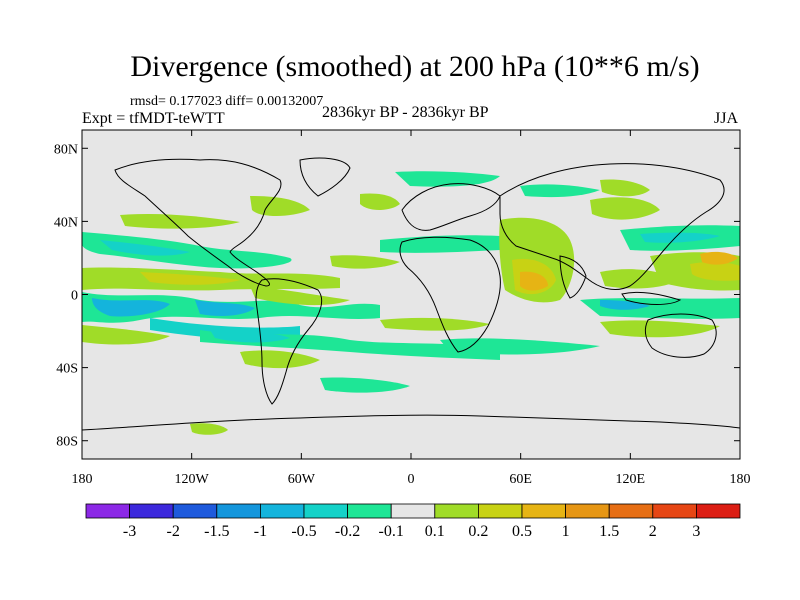 This screenshot has width=800, height=600. Describe the element at coordinates (696, 531) in the screenshot. I see `colorbar-label: 3` at that location.